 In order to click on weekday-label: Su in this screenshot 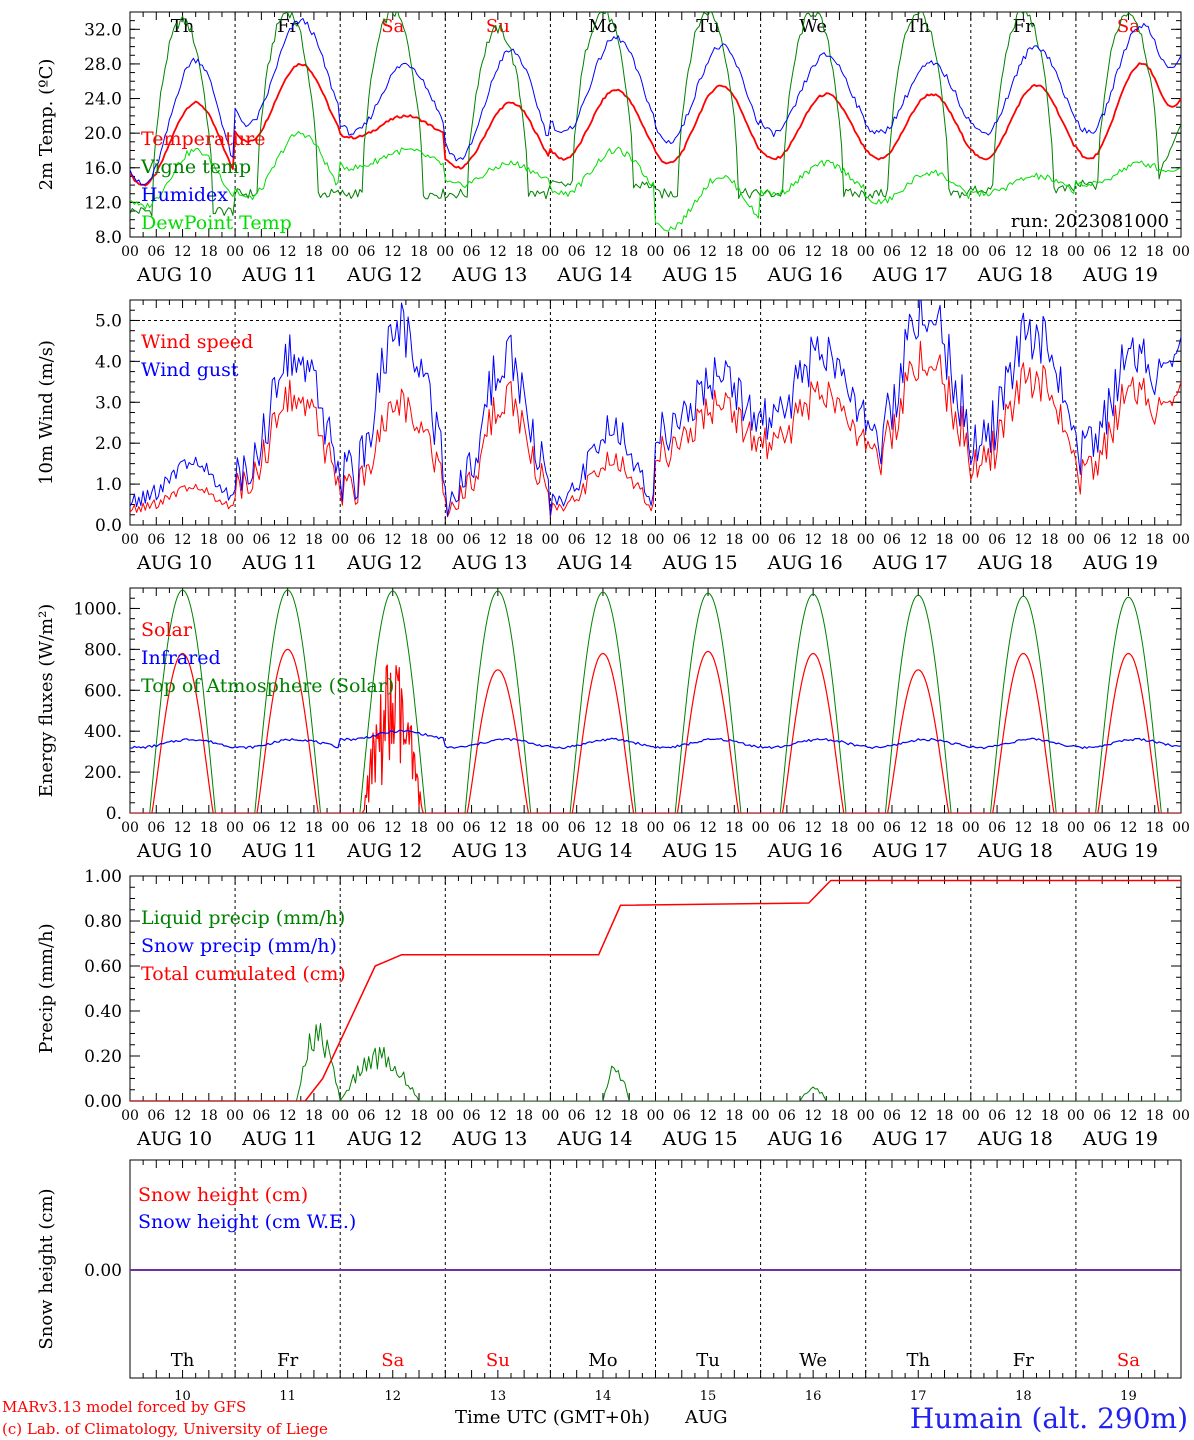, I will do `click(498, 26)`.